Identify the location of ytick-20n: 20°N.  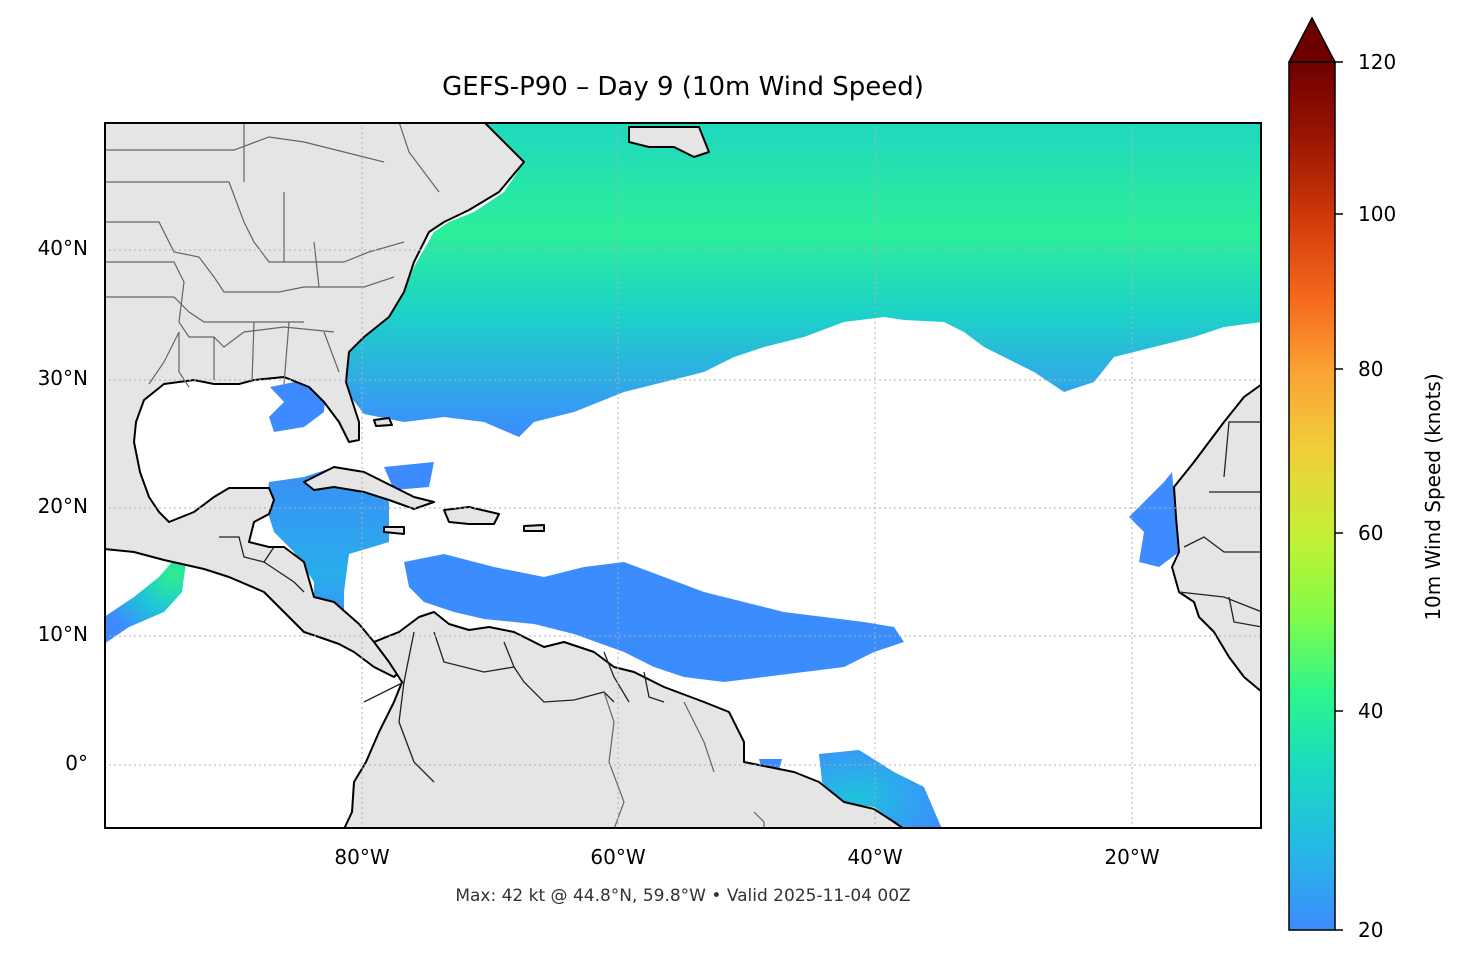
(62, 506).